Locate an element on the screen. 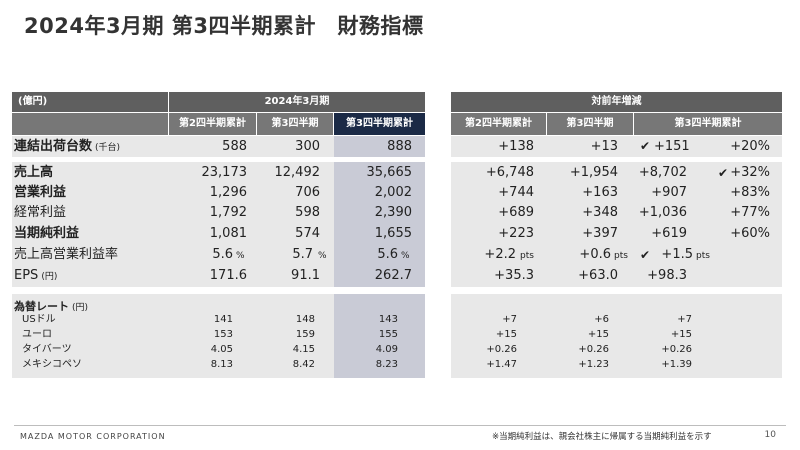 The image size is (800, 450). col-label: 第2四半期累計 is located at coordinates (212, 123).